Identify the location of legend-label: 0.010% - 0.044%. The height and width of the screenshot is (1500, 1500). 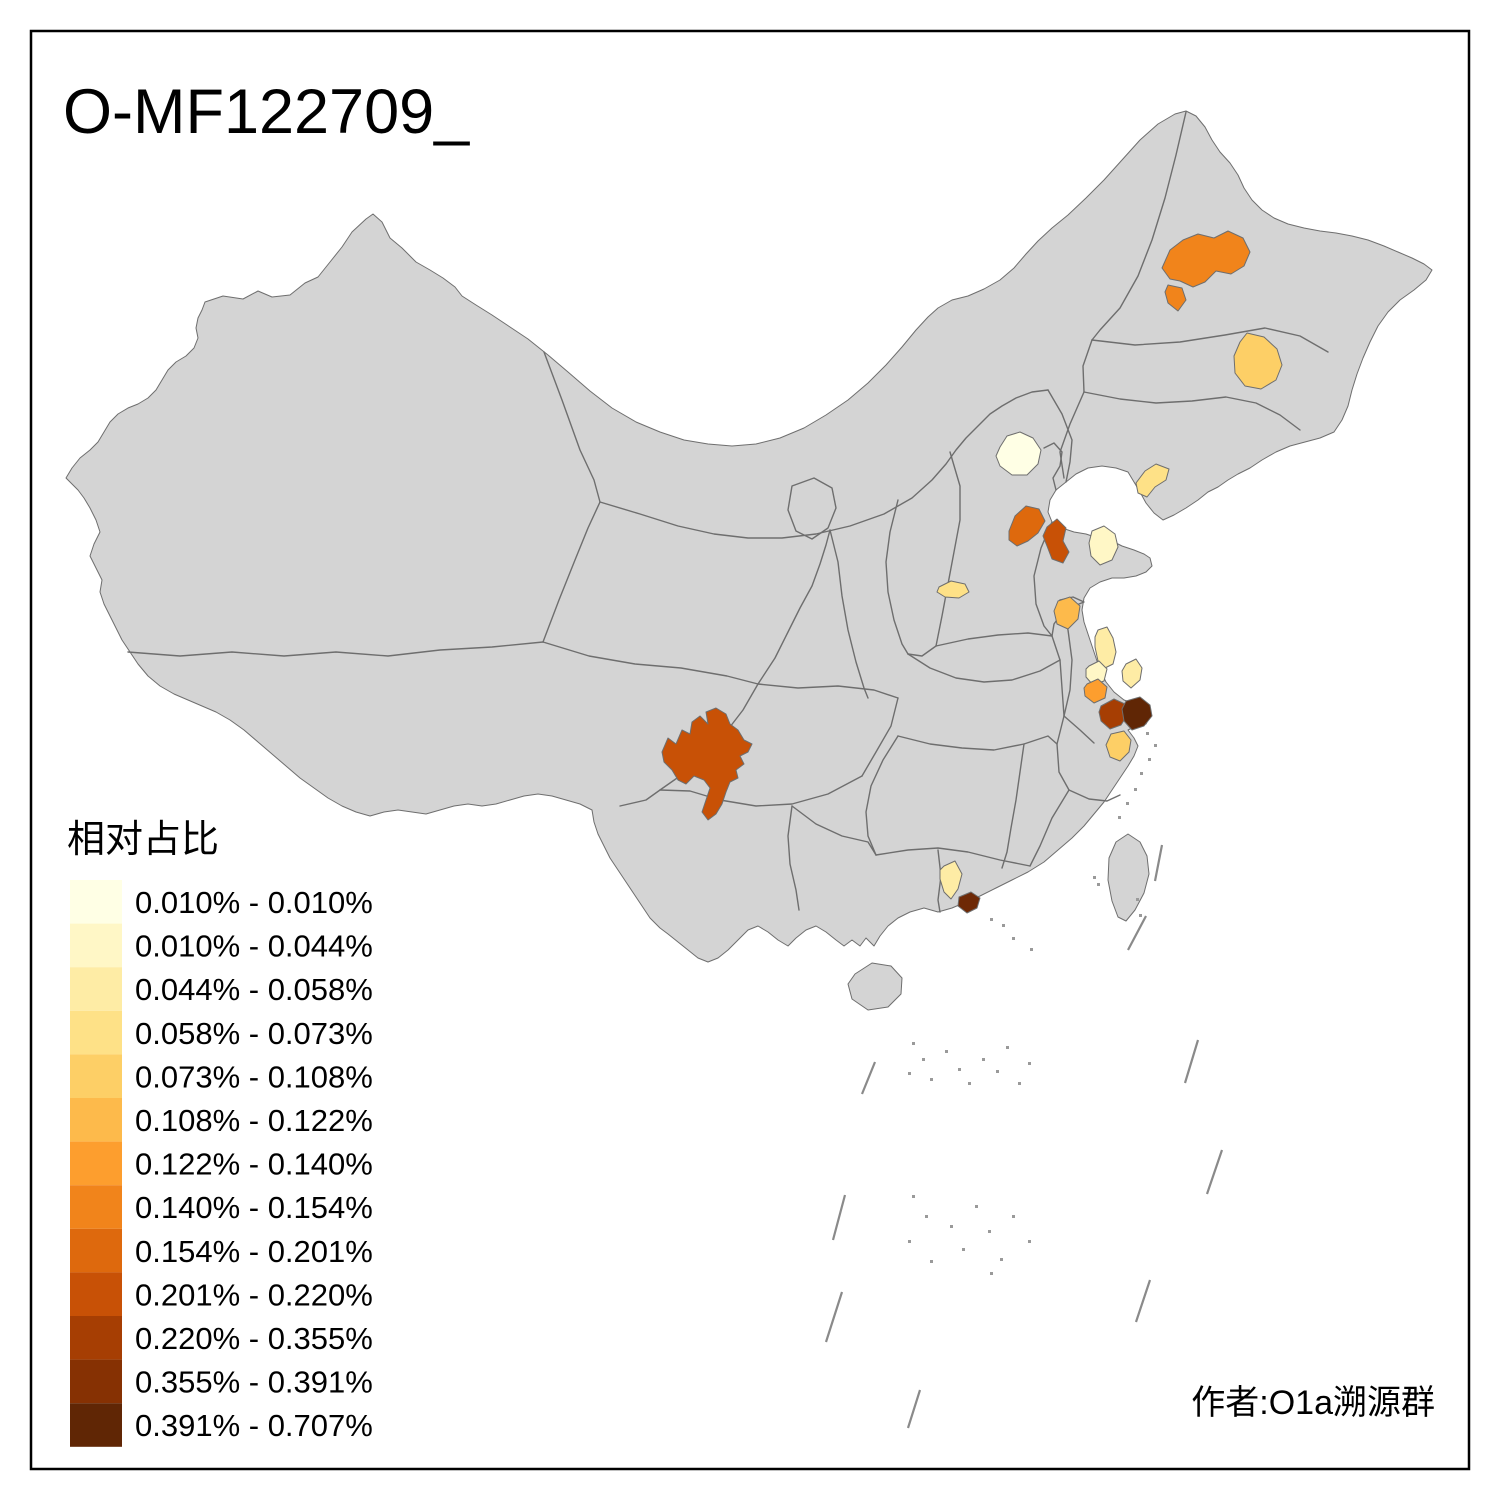
(254, 946).